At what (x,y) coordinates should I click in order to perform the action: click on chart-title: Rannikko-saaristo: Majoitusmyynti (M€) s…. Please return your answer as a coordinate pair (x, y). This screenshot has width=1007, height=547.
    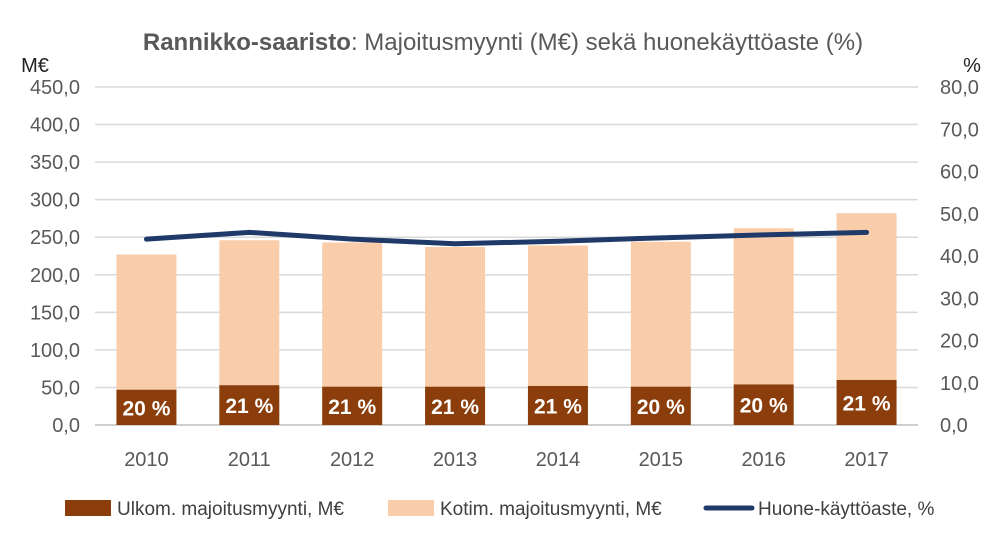
    Looking at the image, I should click on (503, 42).